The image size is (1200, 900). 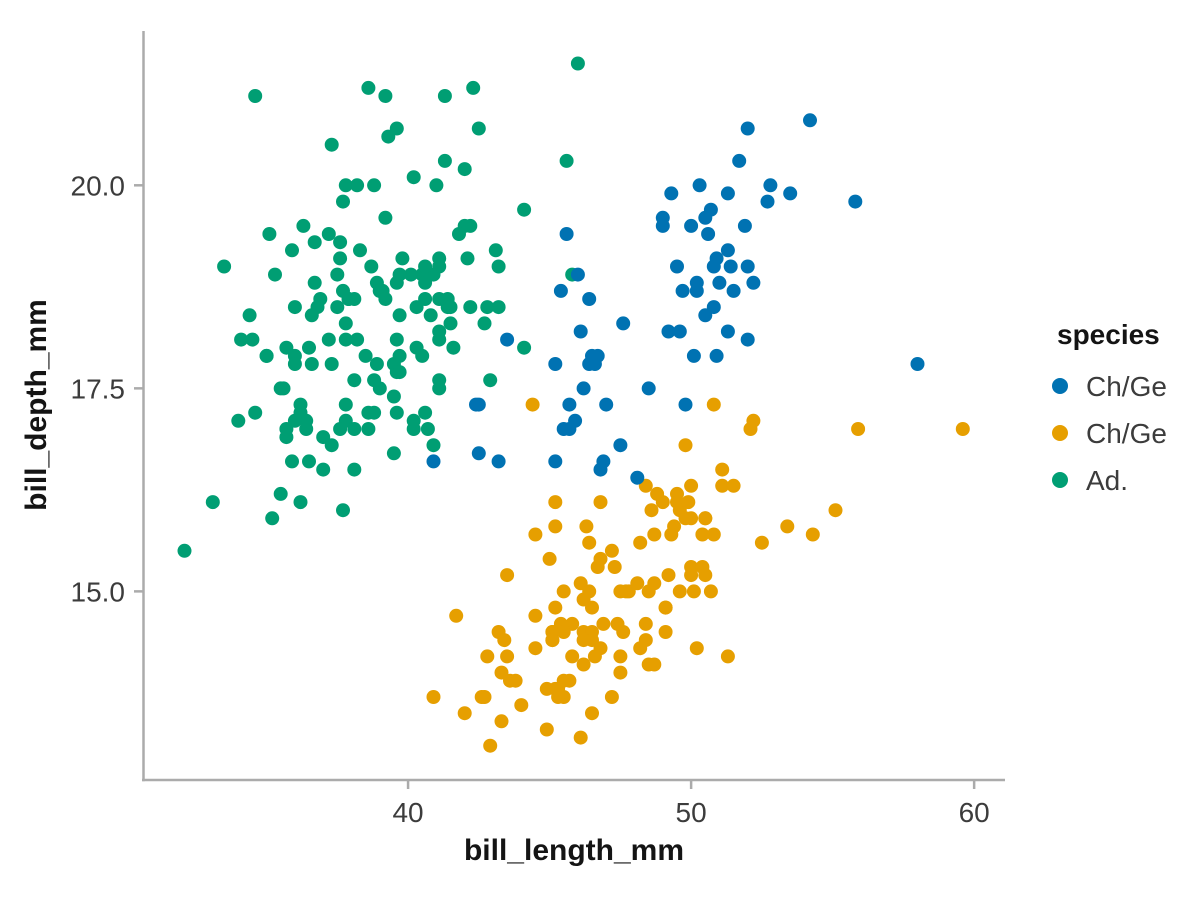 What do you see at coordinates (1109, 433) in the screenshot?
I see `legend: Ch/Ge Ch/Ge Ad.` at bounding box center [1109, 433].